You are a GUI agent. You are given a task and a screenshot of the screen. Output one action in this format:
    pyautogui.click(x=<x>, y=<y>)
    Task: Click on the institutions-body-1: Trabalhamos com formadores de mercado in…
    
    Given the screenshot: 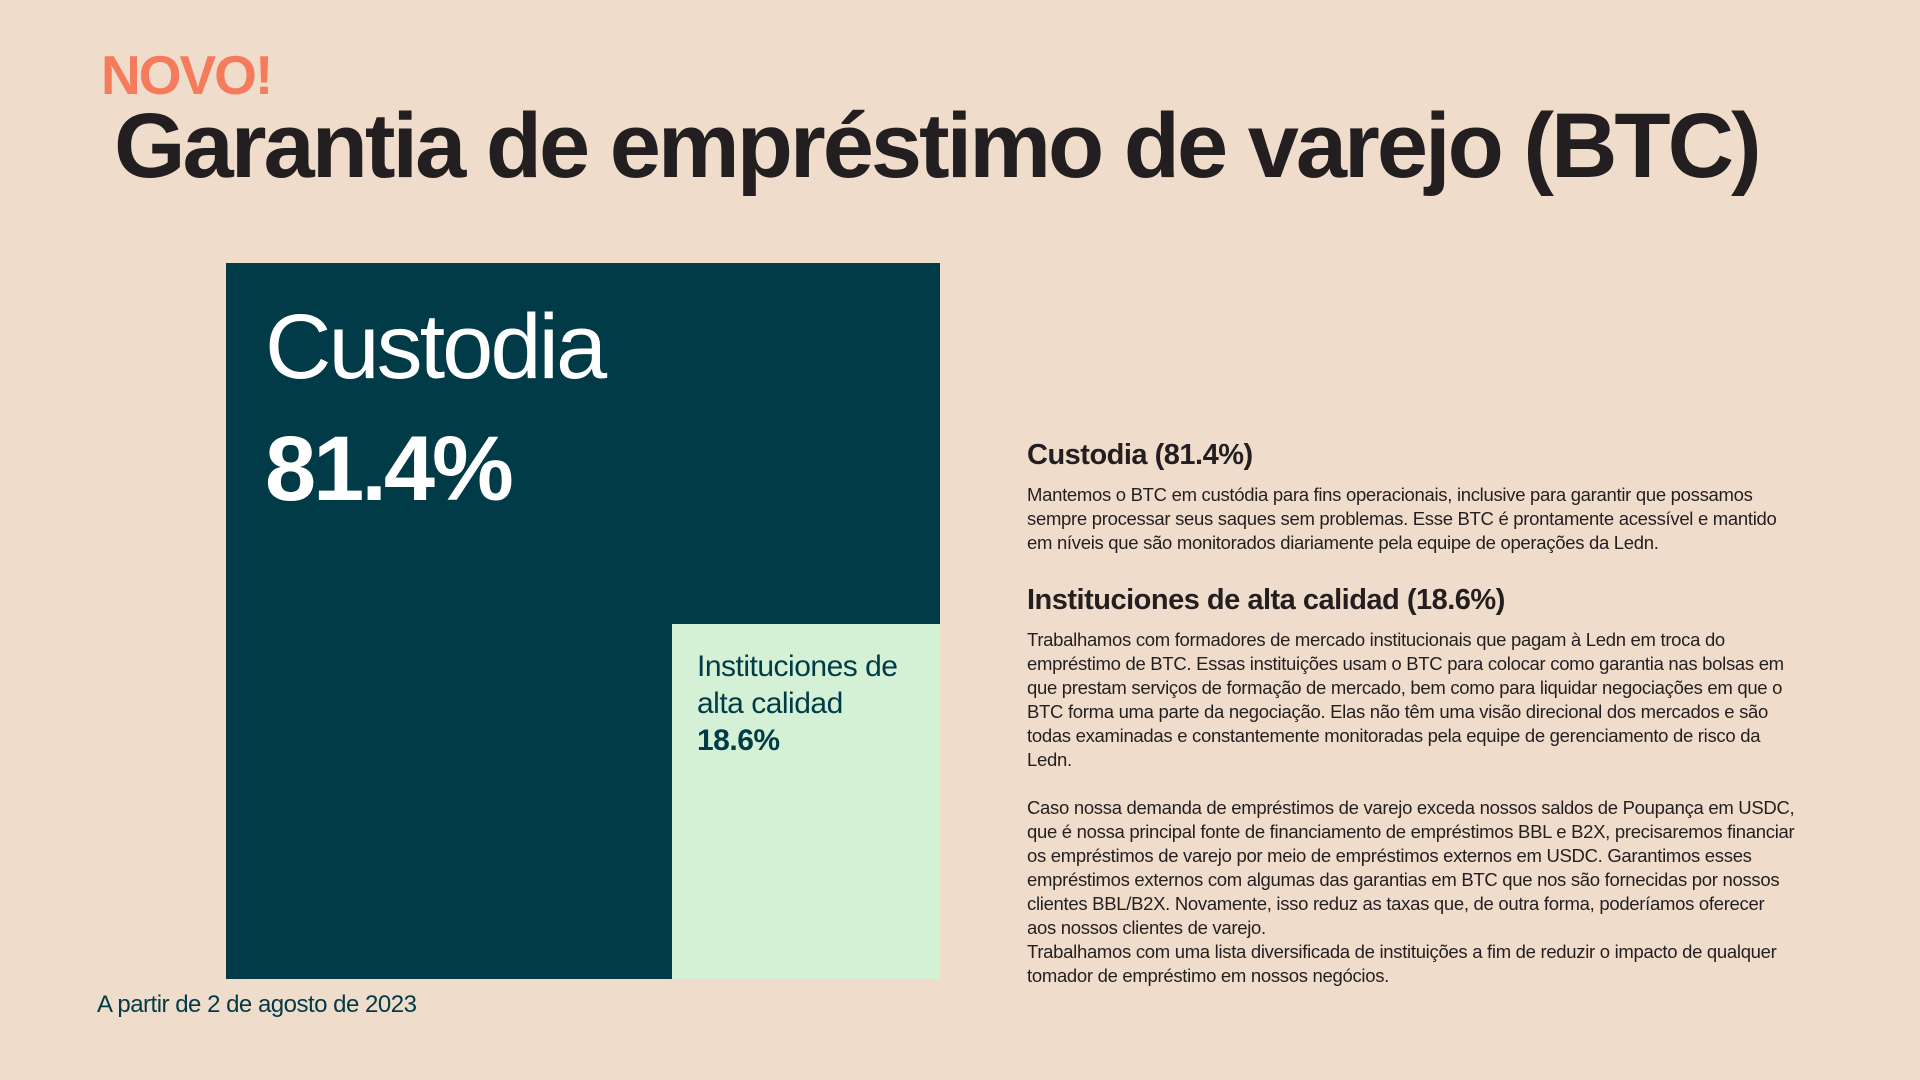 What is the action you would take?
    pyautogui.click(x=1405, y=699)
    